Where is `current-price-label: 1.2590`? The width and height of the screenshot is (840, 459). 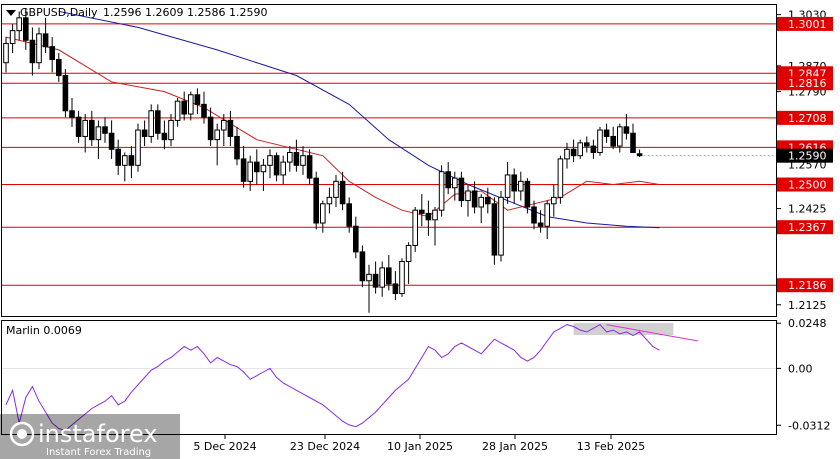
current-price-label: 1.2590 is located at coordinates (807, 156).